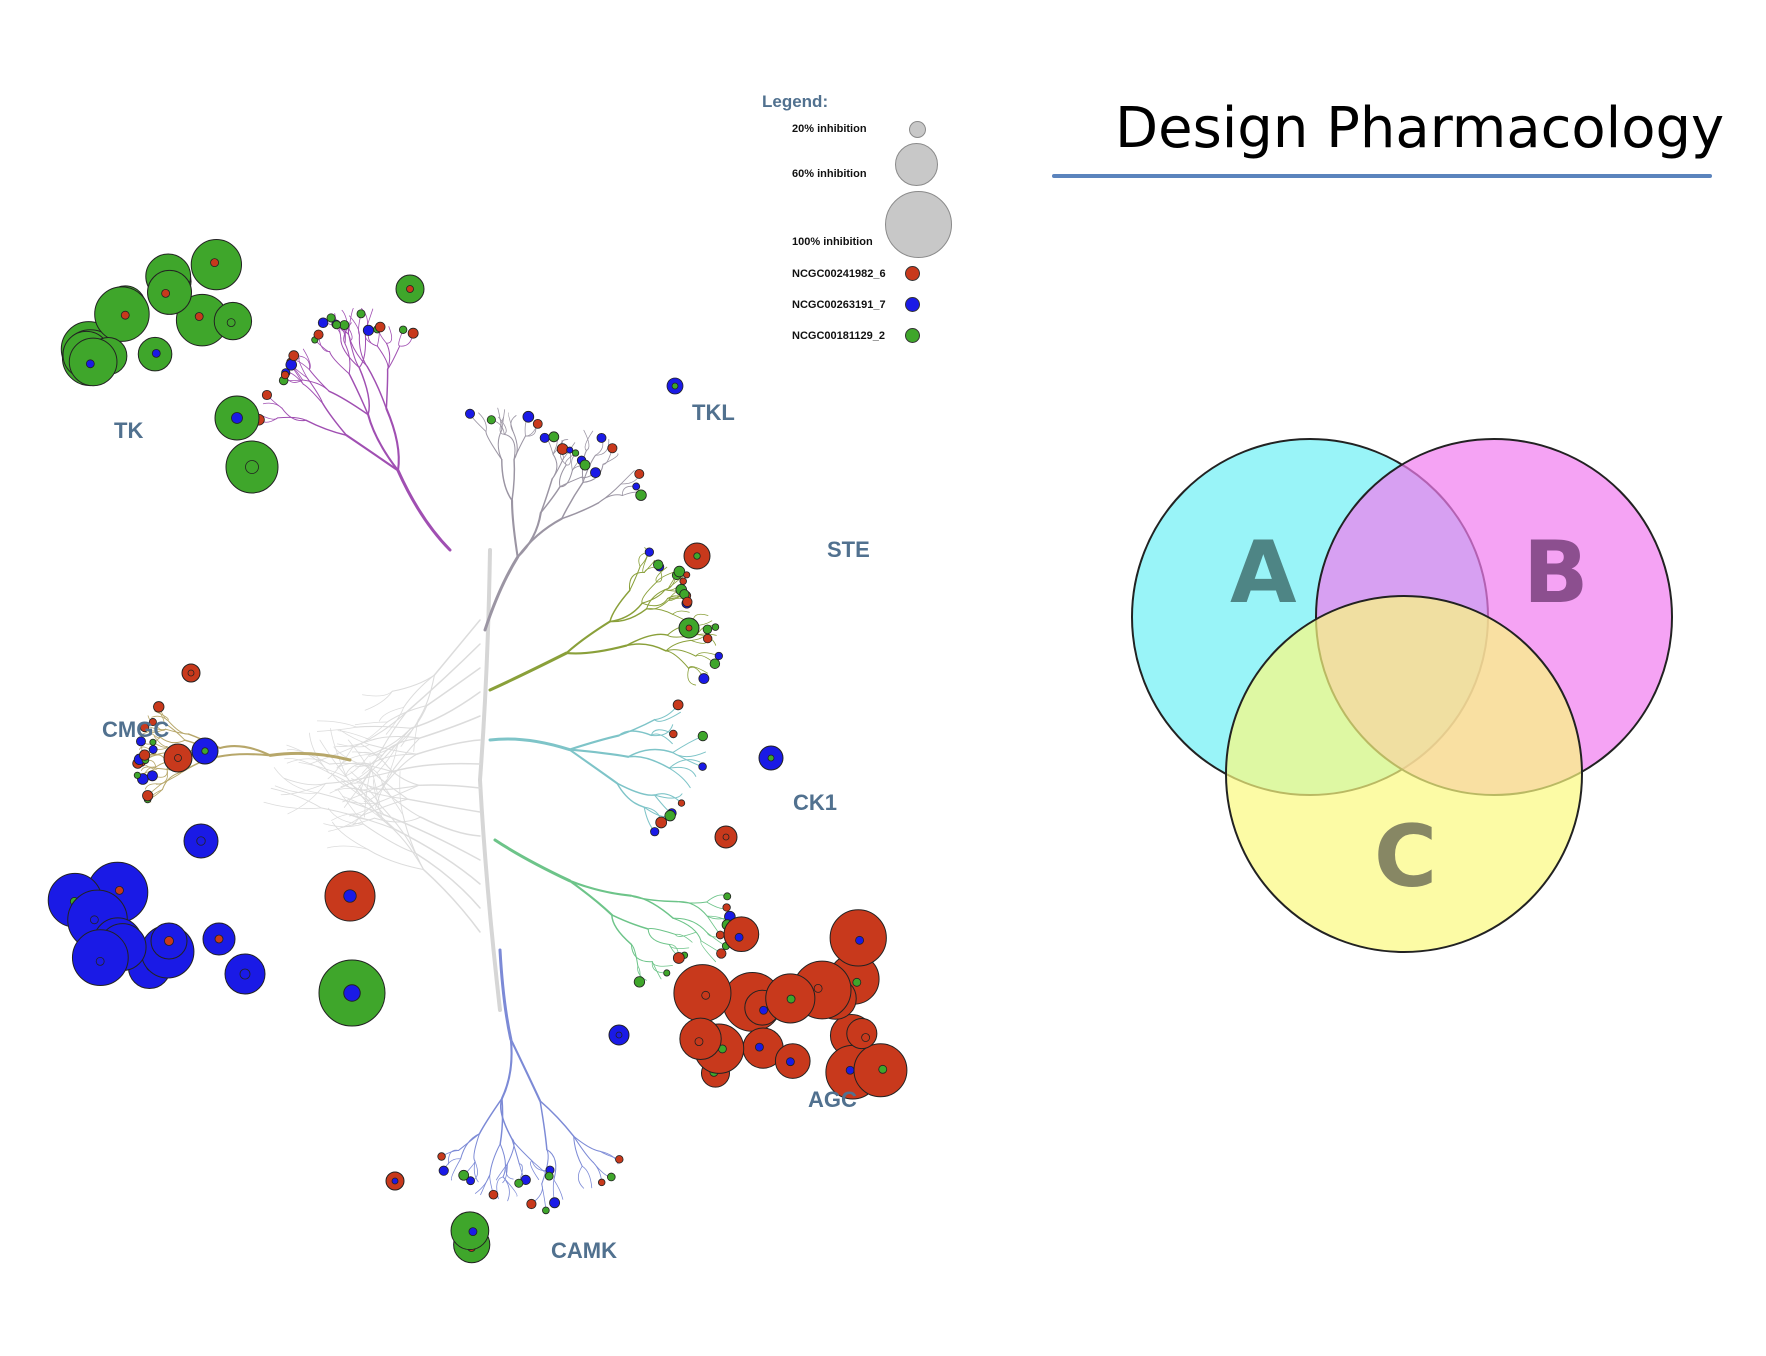 The height and width of the screenshot is (1356, 1766). What do you see at coordinates (838, 336) in the screenshot?
I see `legend-compound-label-3: NCGC00181129_2` at bounding box center [838, 336].